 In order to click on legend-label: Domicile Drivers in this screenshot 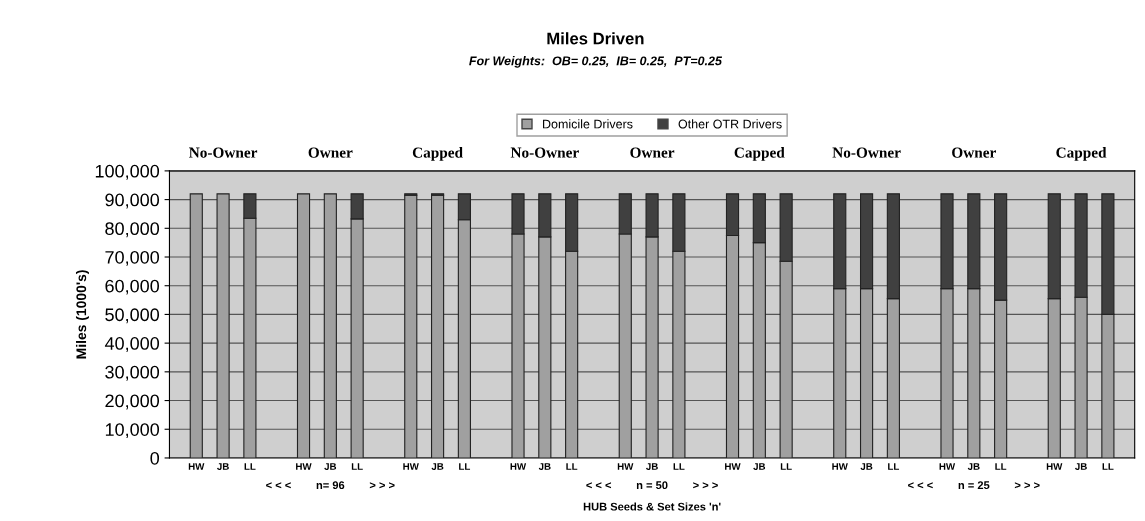, I will do `click(588, 124)`.